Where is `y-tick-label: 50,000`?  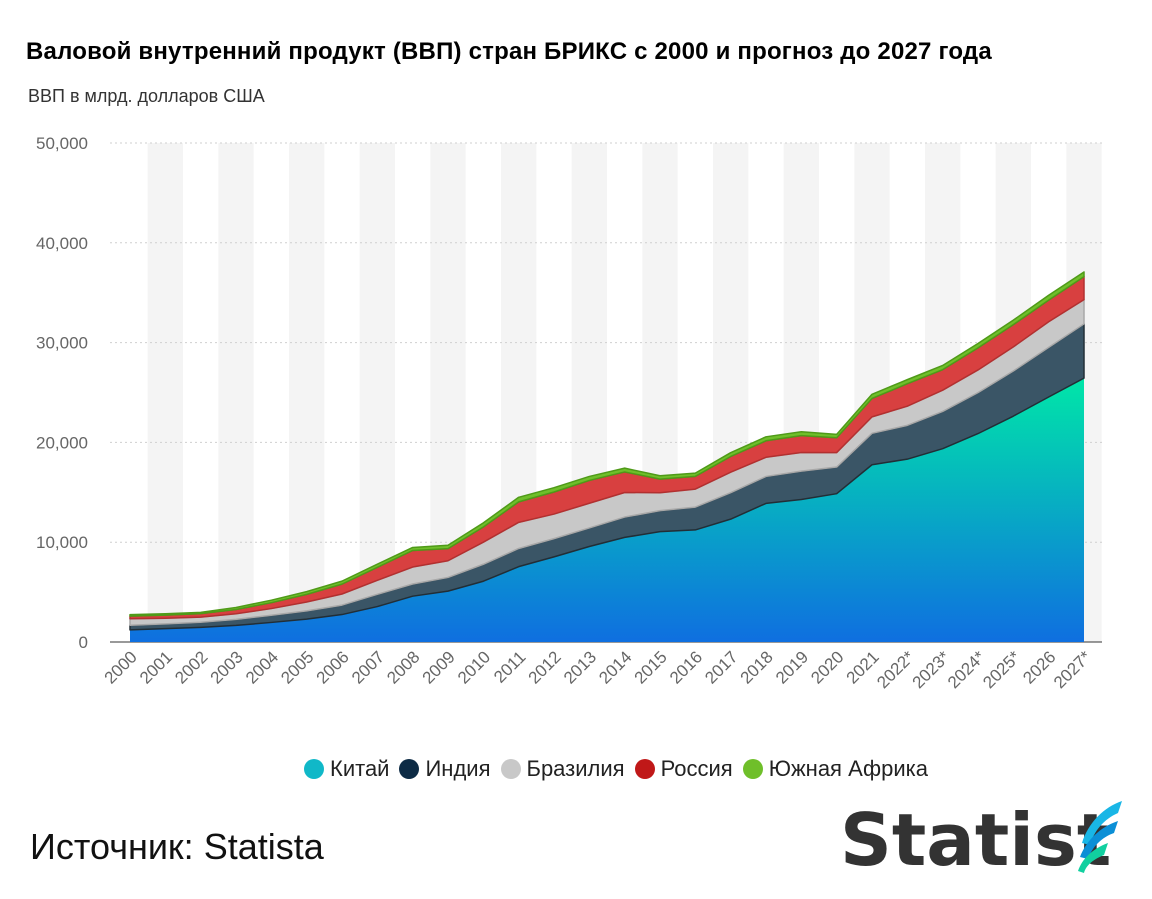
y-tick-label: 50,000 is located at coordinates (62, 143).